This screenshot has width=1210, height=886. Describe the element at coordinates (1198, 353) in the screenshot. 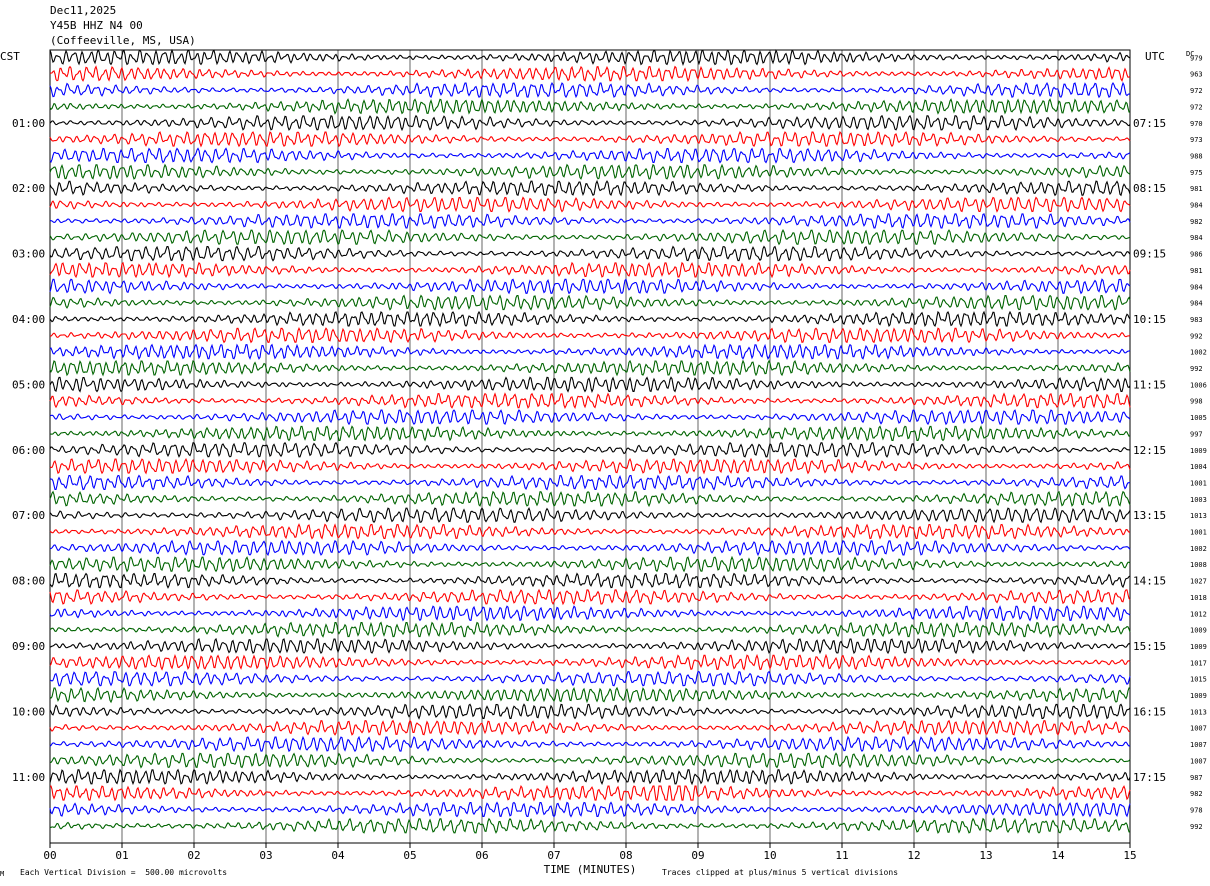

I see `dc-offset-label: 1002` at that location.